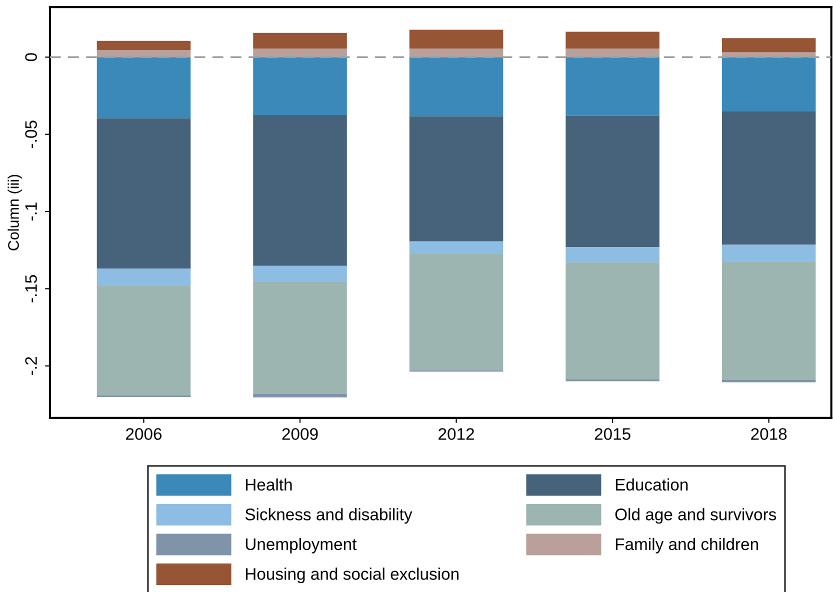  Describe the element at coordinates (269, 484) in the screenshot. I see `legend-label: Health` at that location.